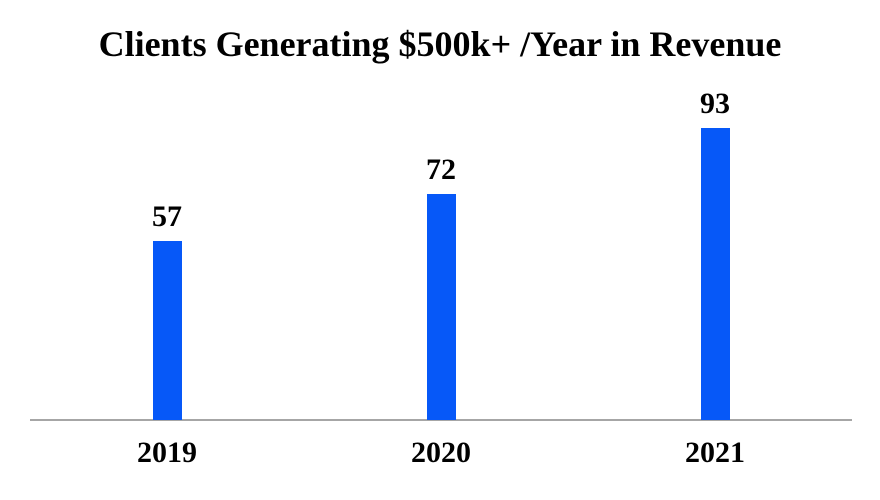 The height and width of the screenshot is (500, 880). I want to click on bar-value-label: 72, so click(441, 169).